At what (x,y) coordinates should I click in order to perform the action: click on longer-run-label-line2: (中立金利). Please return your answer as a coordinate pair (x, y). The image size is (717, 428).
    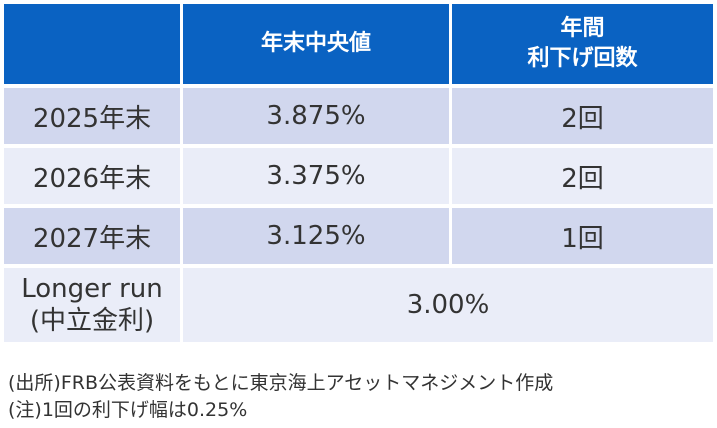
    Looking at the image, I should click on (92, 321).